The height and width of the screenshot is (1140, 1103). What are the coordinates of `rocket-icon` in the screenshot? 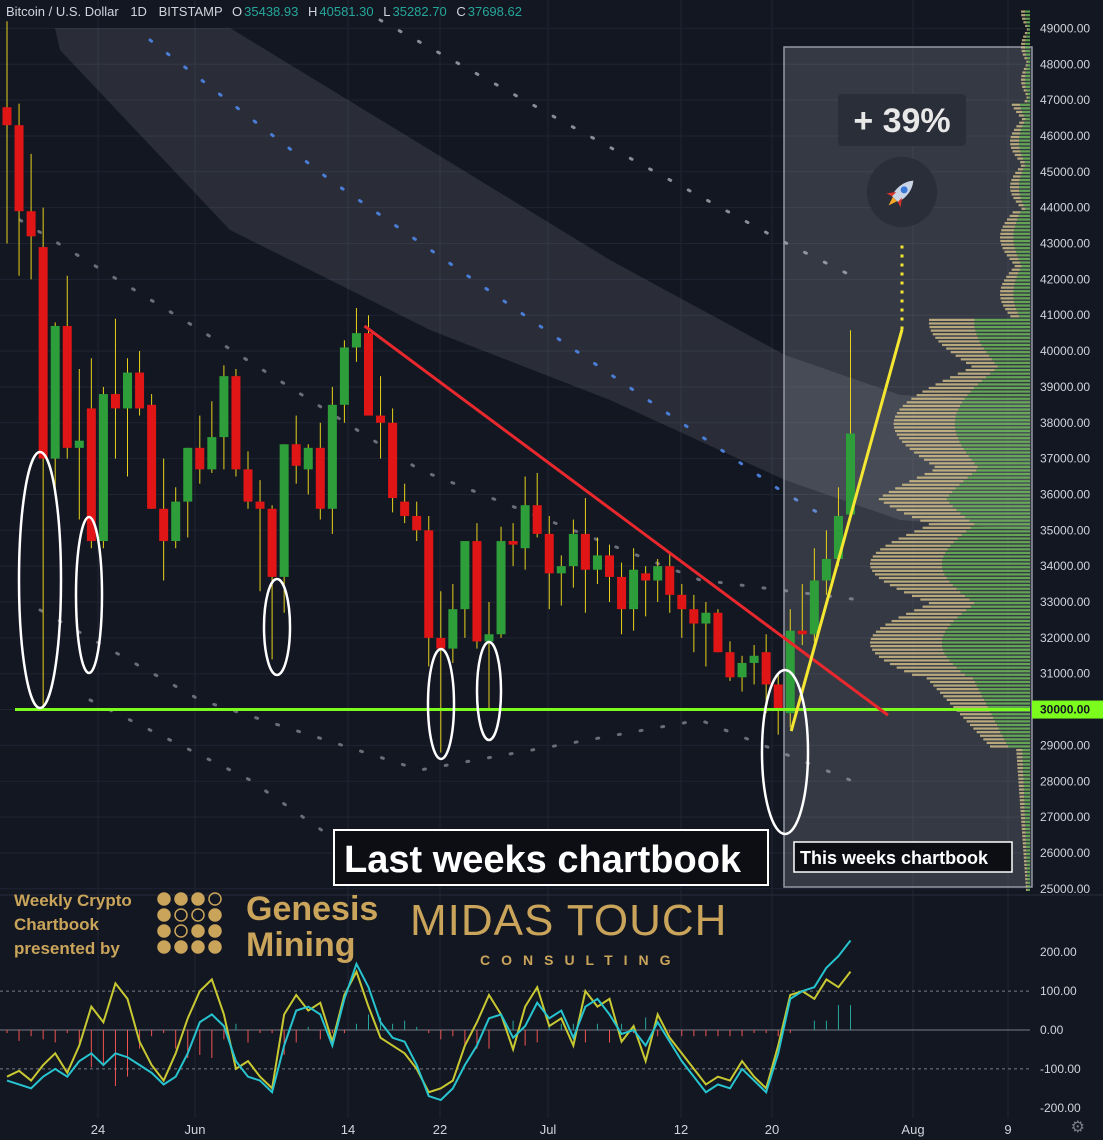 It's located at (900, 194).